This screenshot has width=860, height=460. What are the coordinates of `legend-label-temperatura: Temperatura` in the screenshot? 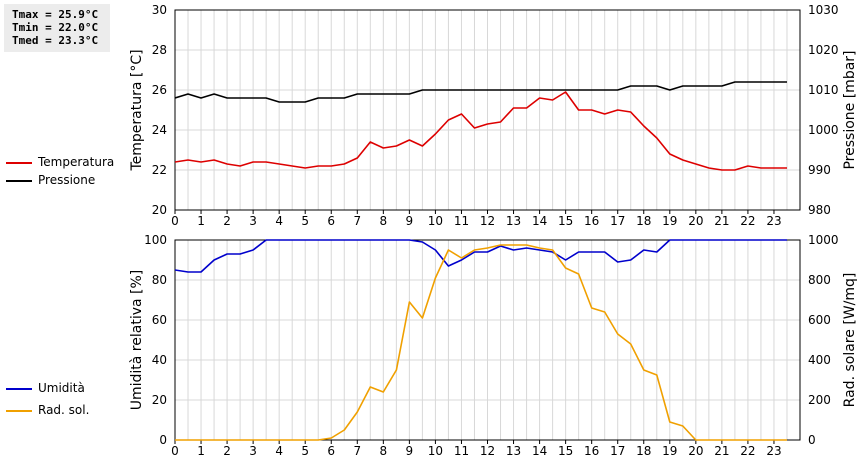 It's located at (76, 162).